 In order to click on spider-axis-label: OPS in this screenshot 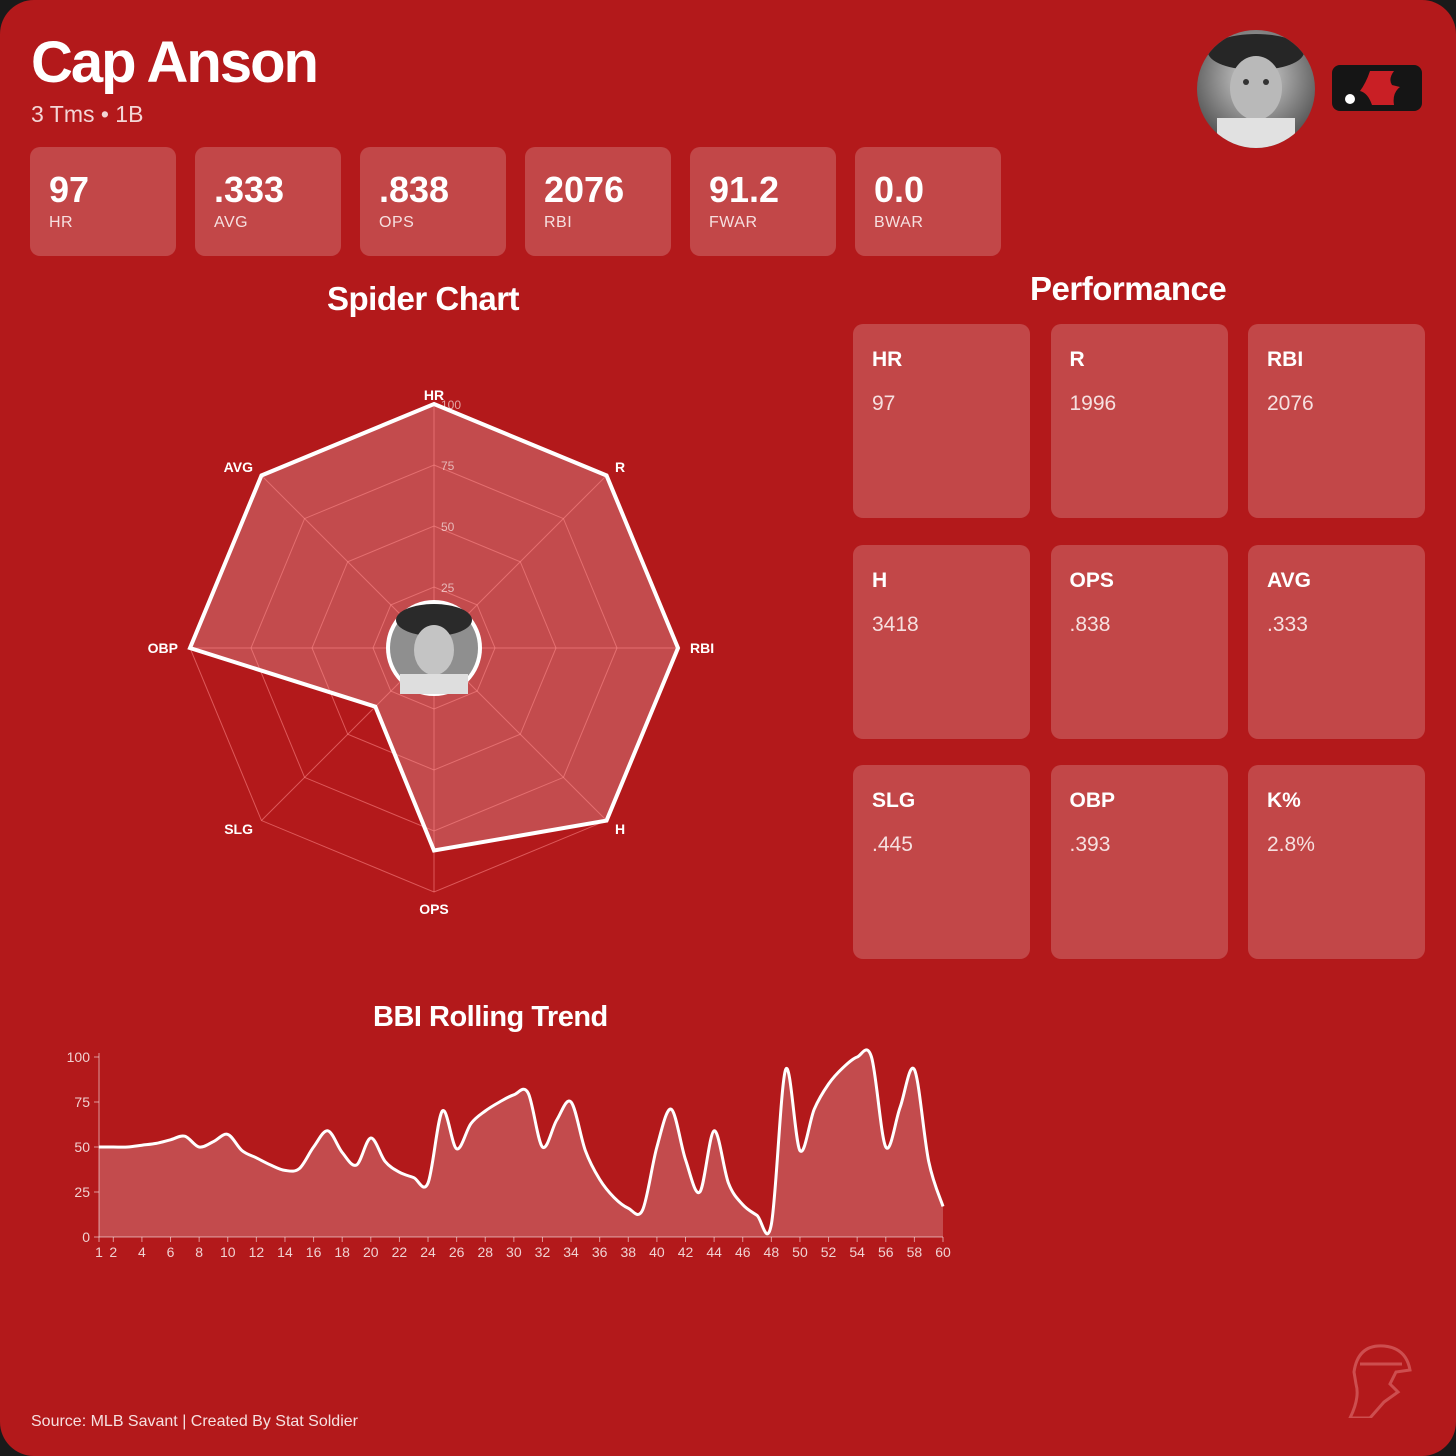, I will do `click(434, 909)`.